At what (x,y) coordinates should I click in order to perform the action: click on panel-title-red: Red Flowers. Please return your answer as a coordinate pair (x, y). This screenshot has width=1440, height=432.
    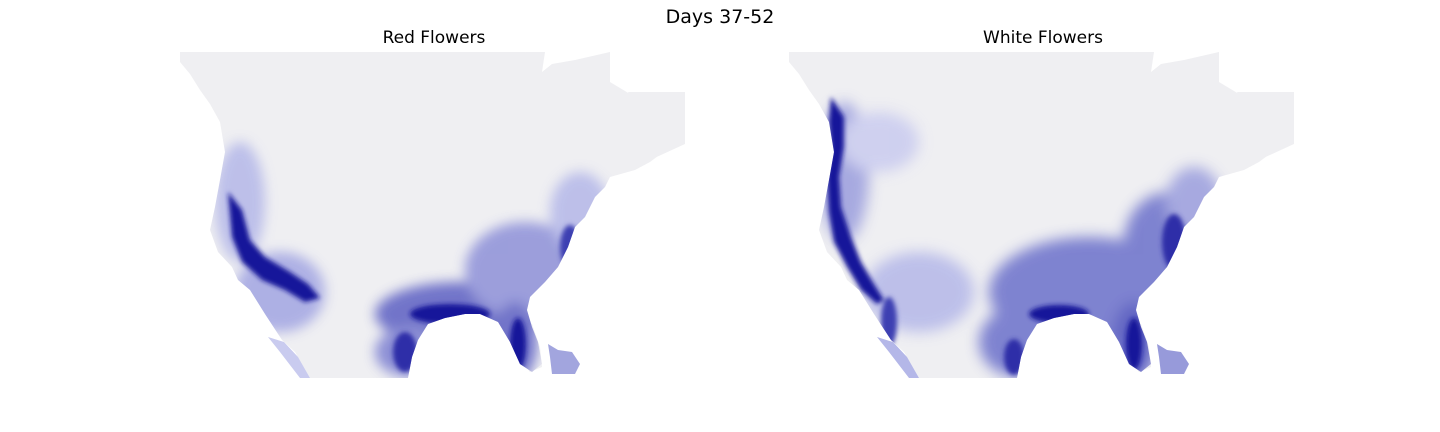
    Looking at the image, I should click on (434, 38).